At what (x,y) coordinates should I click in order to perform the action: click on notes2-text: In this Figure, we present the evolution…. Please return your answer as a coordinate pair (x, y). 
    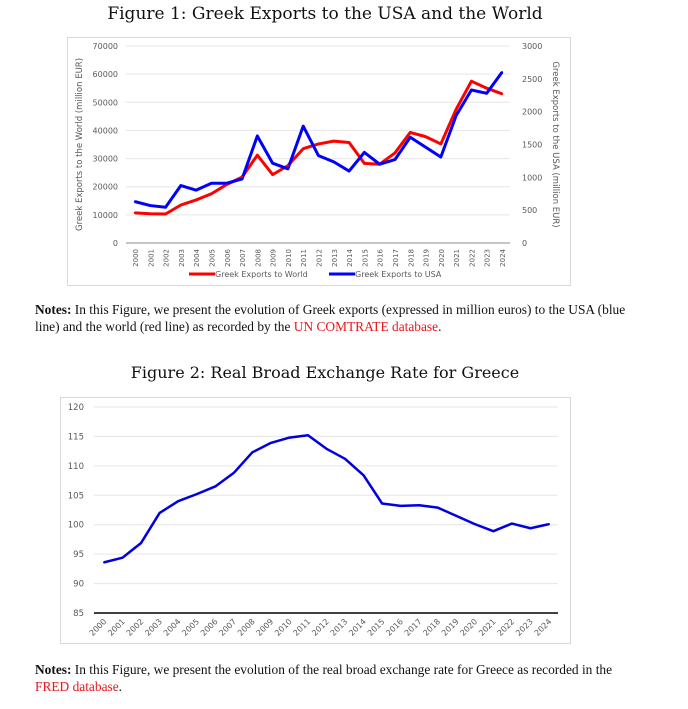
    Looking at the image, I should click on (342, 669).